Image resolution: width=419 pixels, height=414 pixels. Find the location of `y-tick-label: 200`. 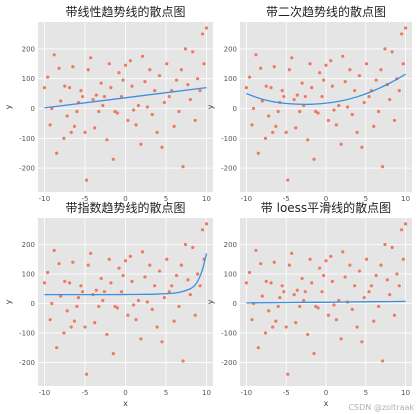

y-tick-label: 200 is located at coordinates (230, 245).